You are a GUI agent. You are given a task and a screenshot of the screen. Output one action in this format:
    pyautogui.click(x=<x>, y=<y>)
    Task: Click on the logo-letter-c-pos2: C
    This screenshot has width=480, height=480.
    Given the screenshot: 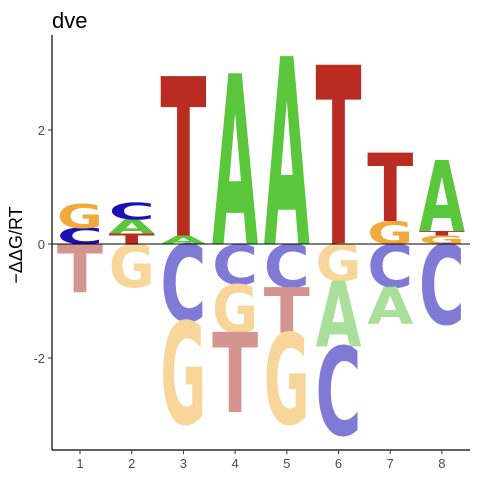 What is the action you would take?
    pyautogui.click(x=132, y=211)
    